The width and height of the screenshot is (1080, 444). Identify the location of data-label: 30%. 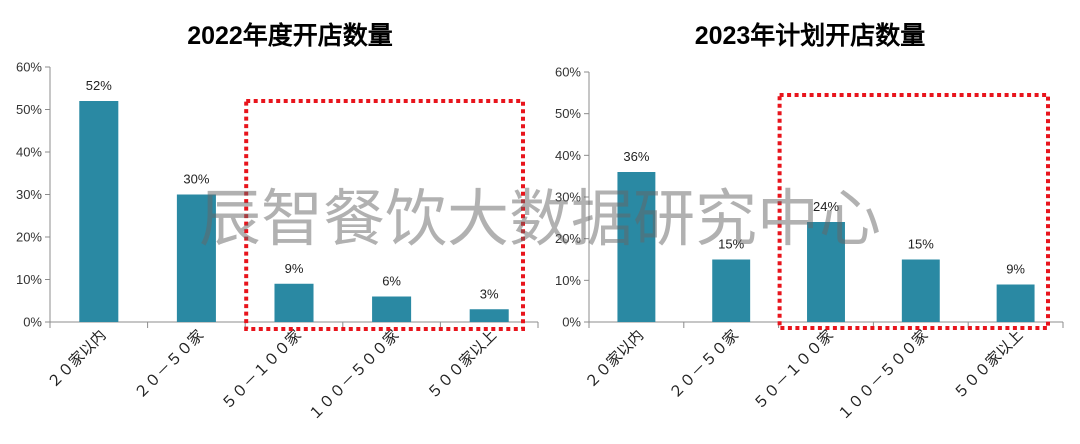
(196, 179).